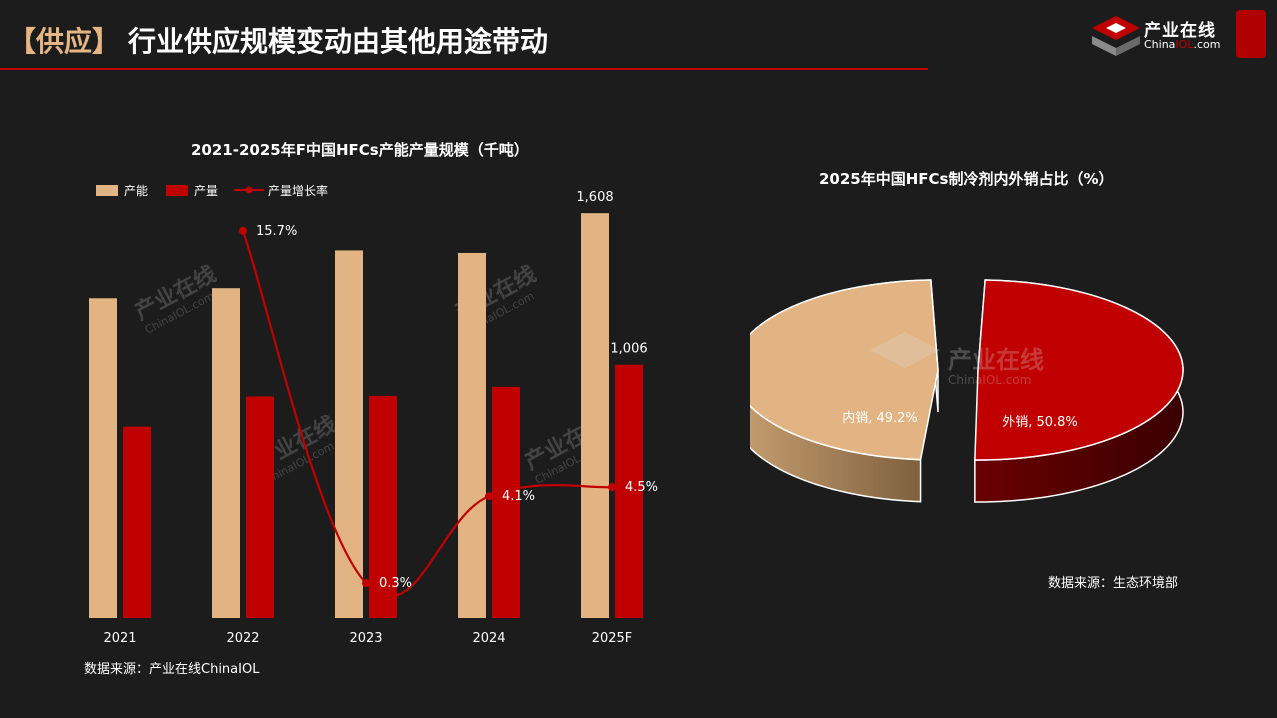 Image resolution: width=1277 pixels, height=718 pixels. What do you see at coordinates (172, 669) in the screenshot?
I see `left-chart-source: 数据来源：产业在线ChinaIOL` at bounding box center [172, 669].